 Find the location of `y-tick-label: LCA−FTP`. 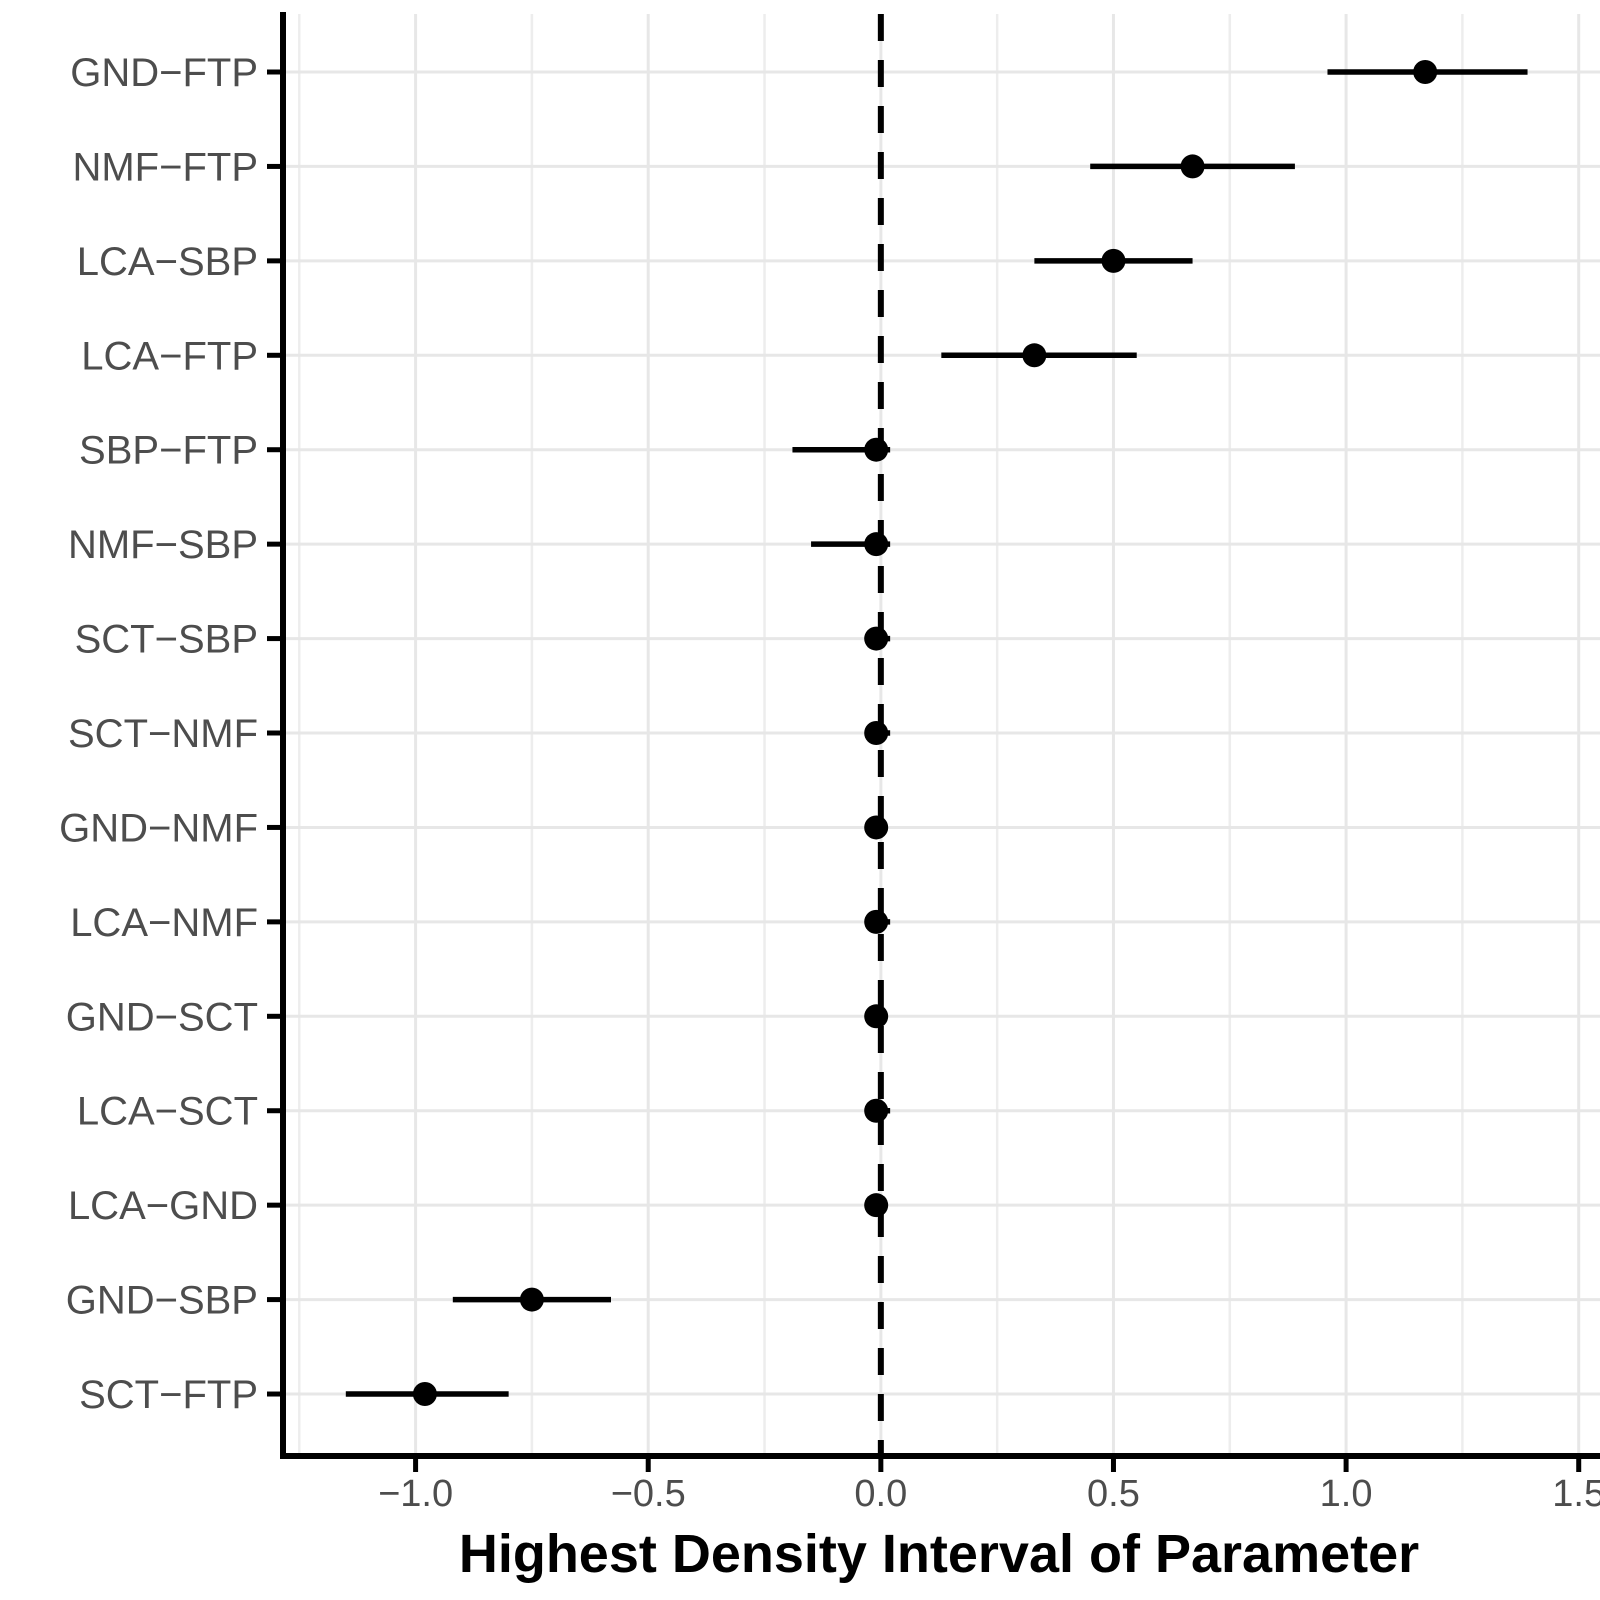

y-tick-label: LCA−FTP is located at coordinates (169, 356).